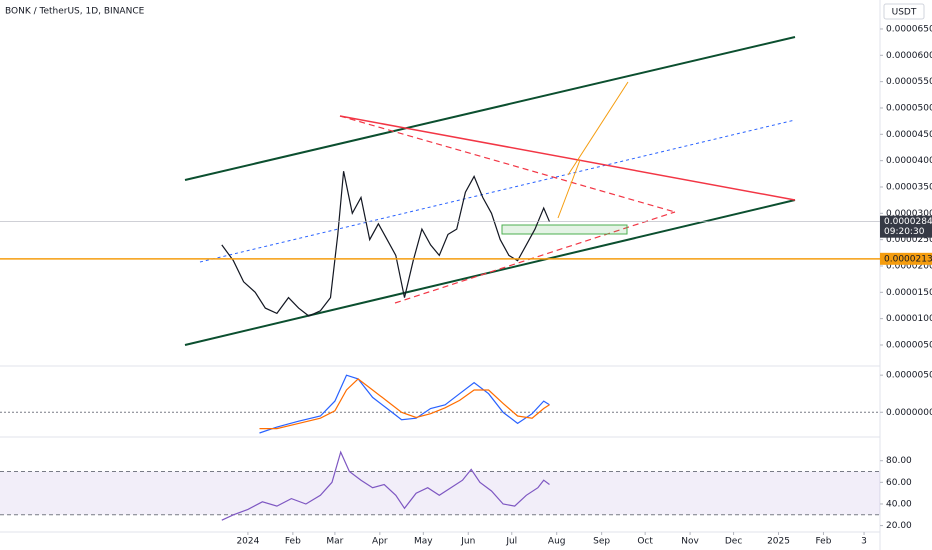  What do you see at coordinates (899, 504) in the screenshot?
I see `y-tick-label: 40.00` at bounding box center [899, 504].